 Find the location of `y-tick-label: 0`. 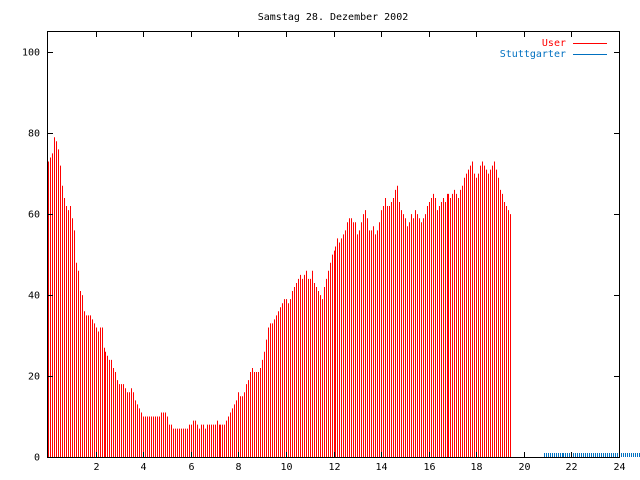

y-tick-label: 0 is located at coordinates (37, 458).